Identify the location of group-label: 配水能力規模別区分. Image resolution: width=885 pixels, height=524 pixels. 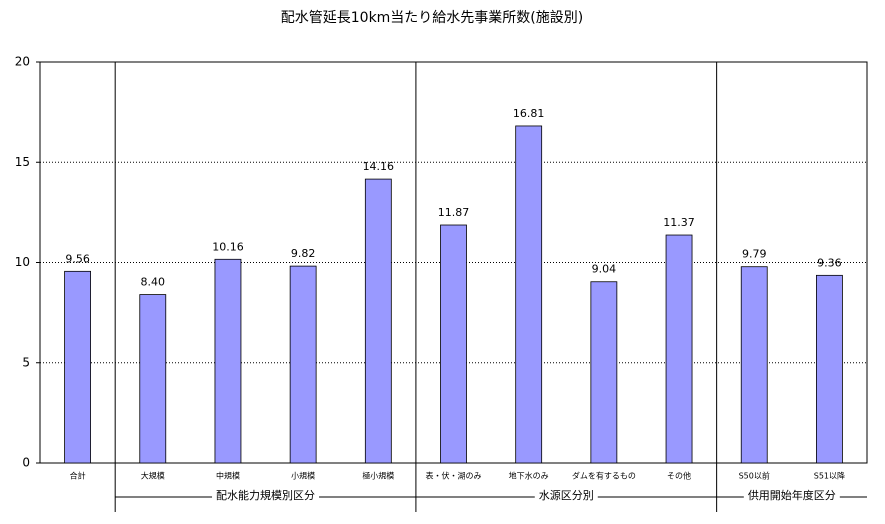
(265, 495).